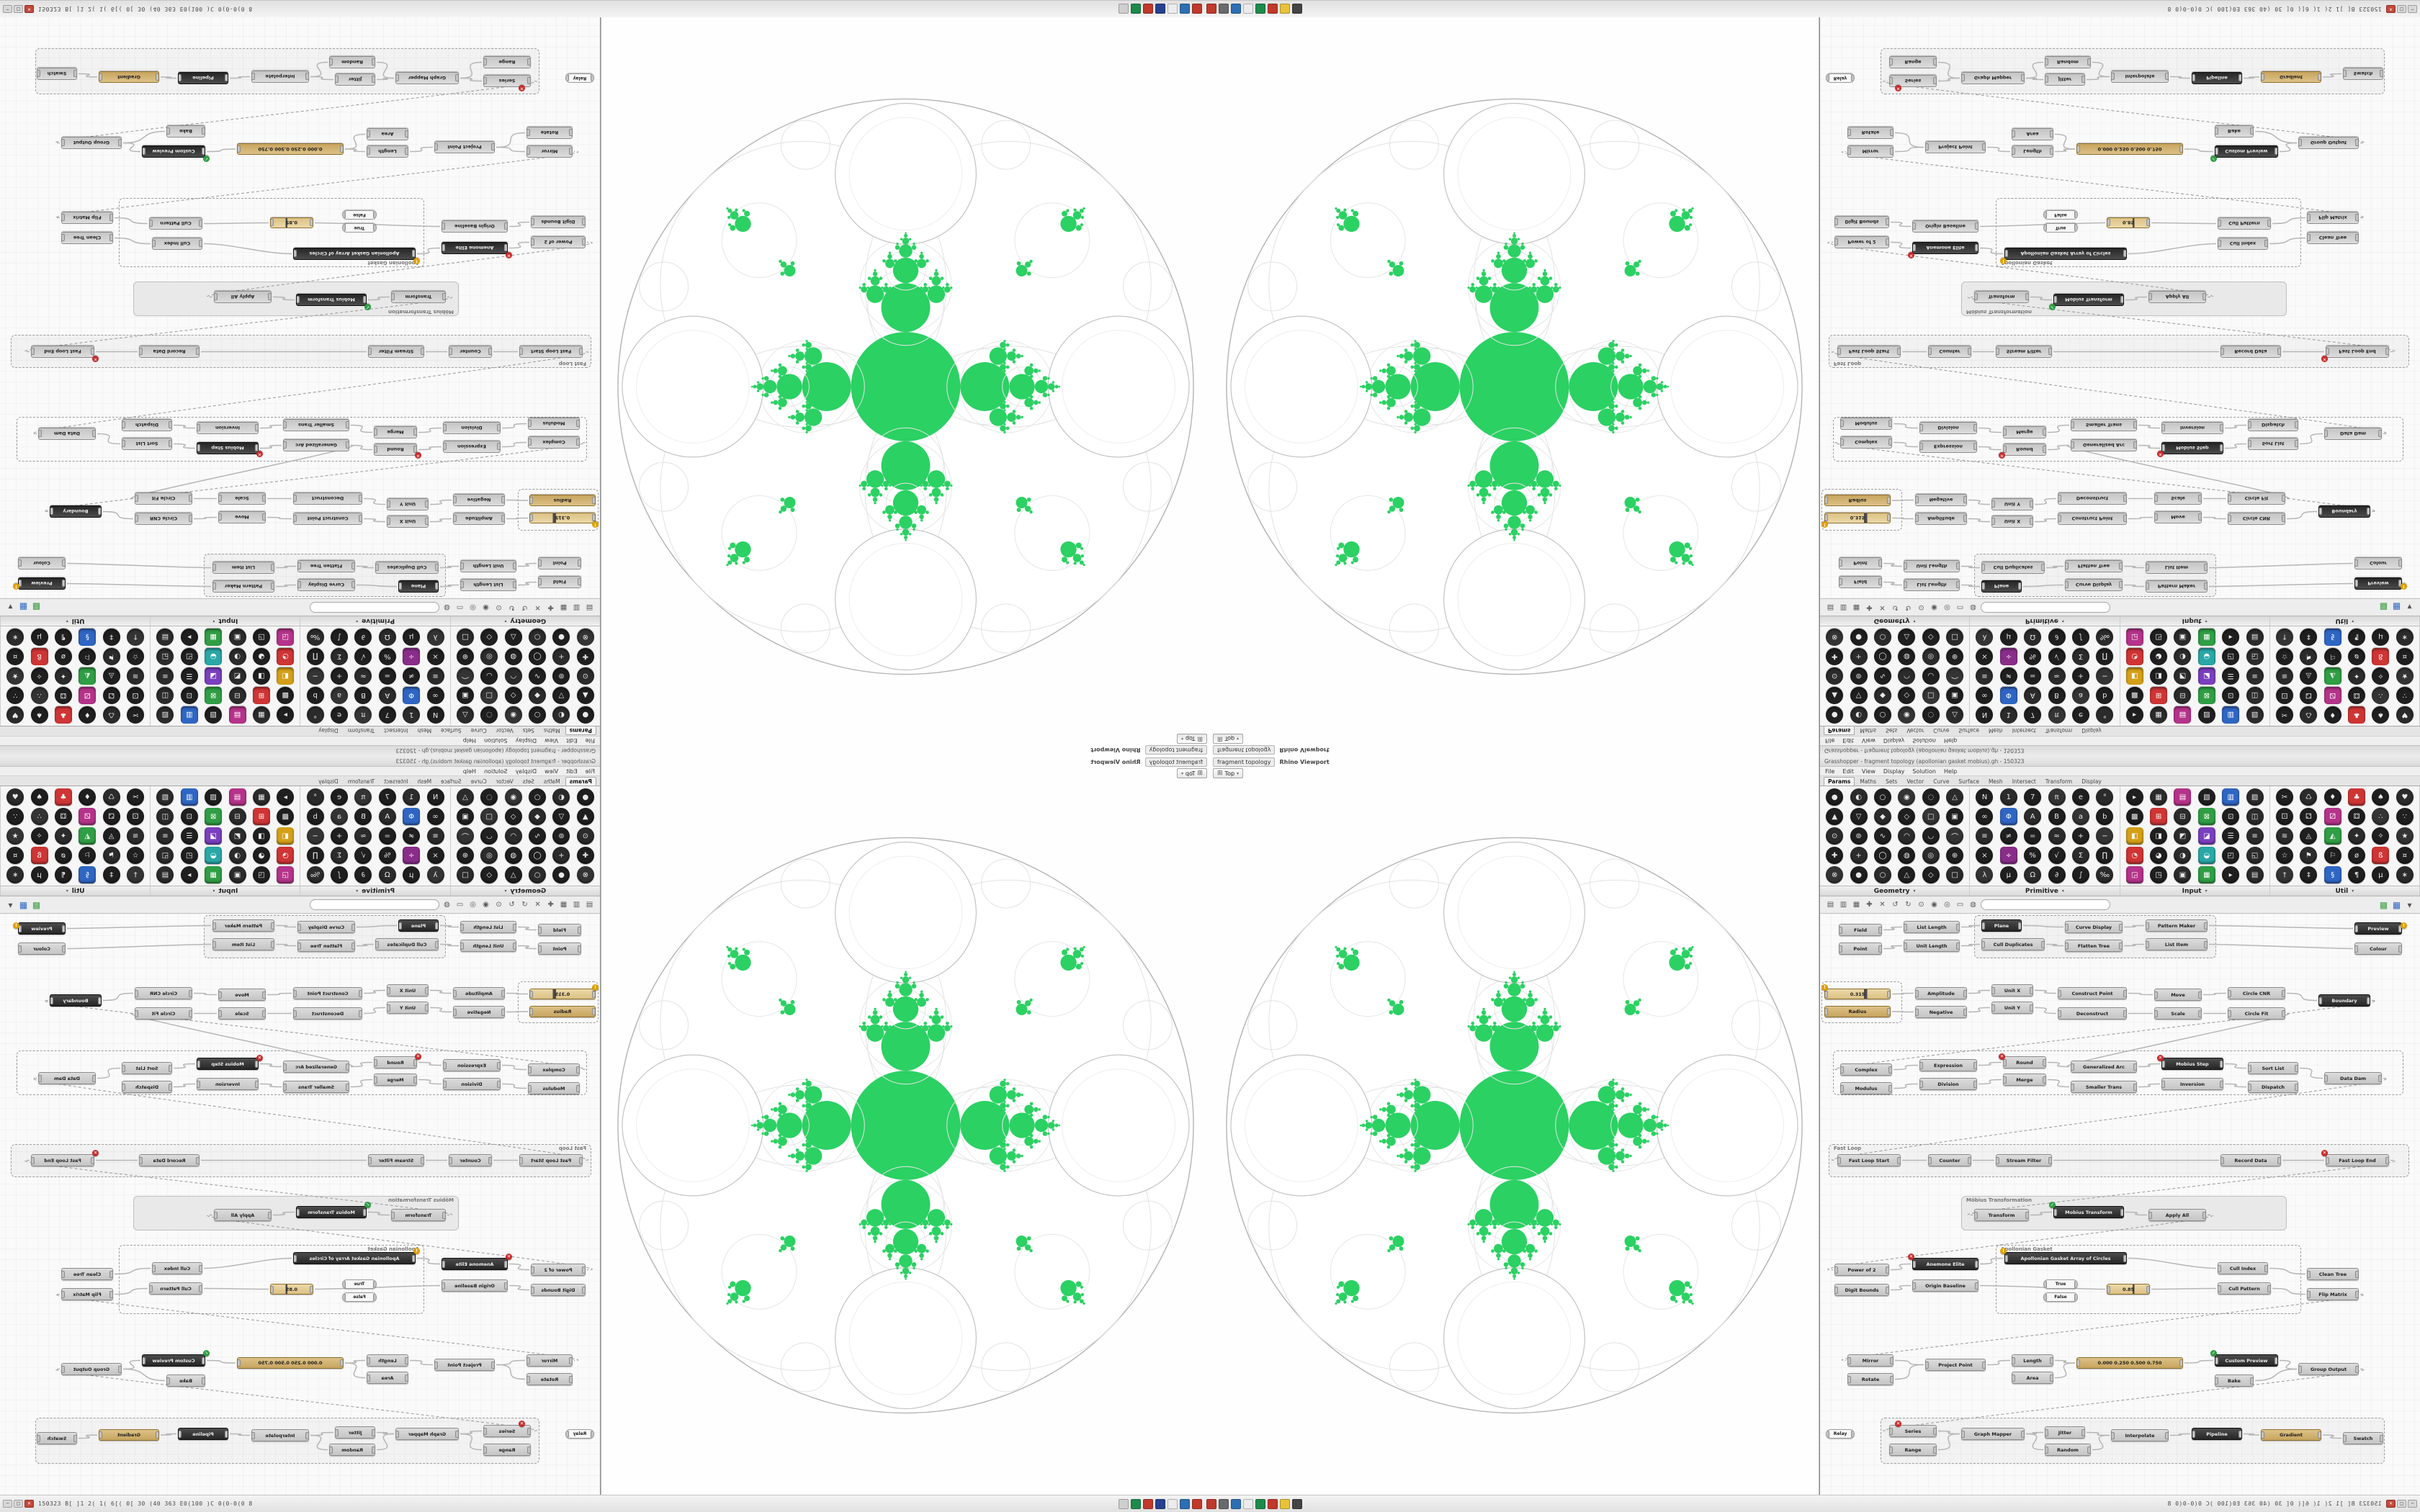  I want to click on node-interpolate: Interpolate, so click(2140, 1435).